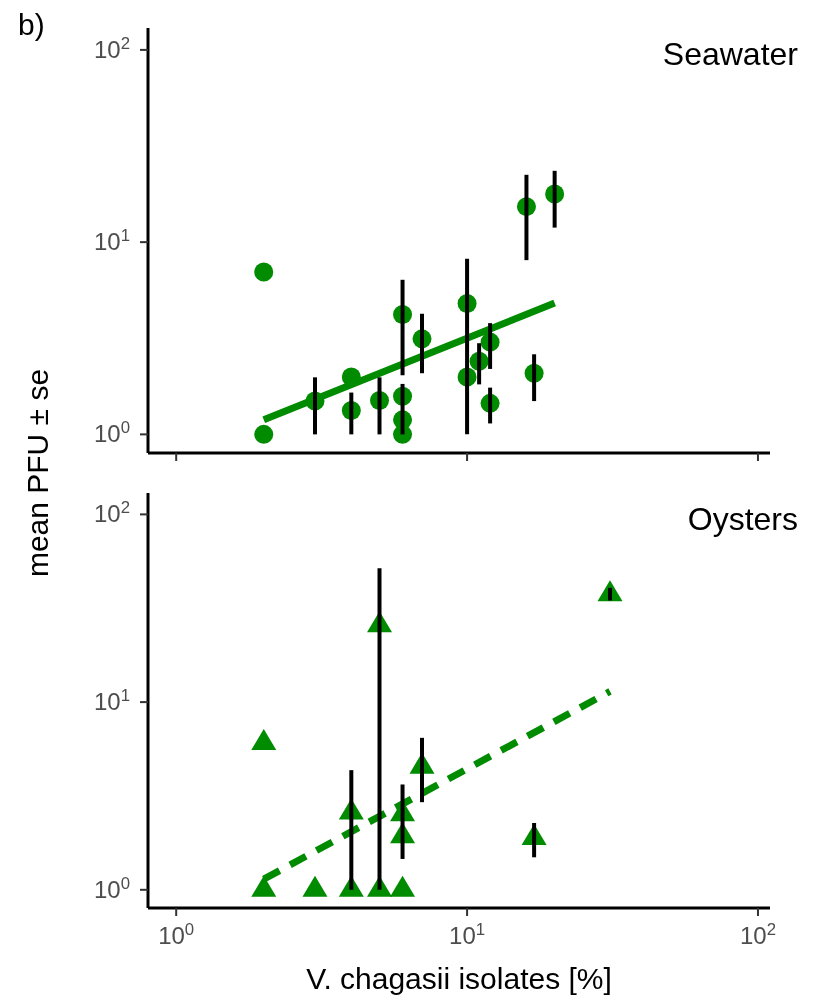 The height and width of the screenshot is (1002, 828). Describe the element at coordinates (459, 979) in the screenshot. I see `x-axis-title: V. chagasii isolates [%]` at that location.